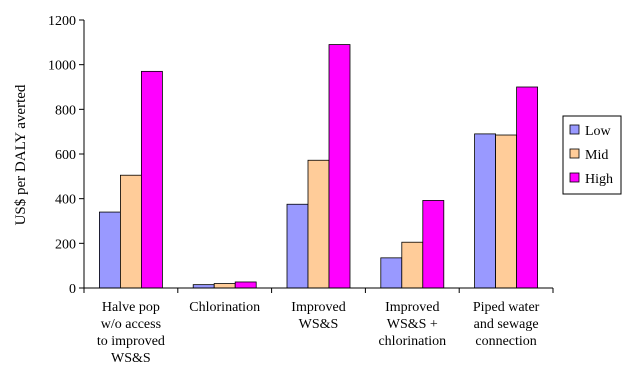 The height and width of the screenshot is (366, 623). Describe the element at coordinates (506, 307) in the screenshot. I see `x-category-label-line: Piped water` at that location.